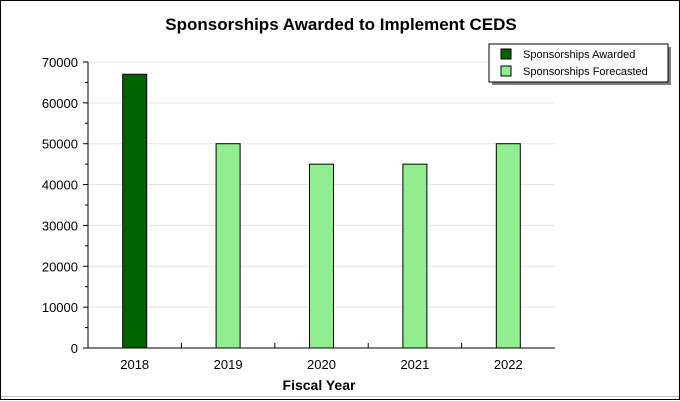 This screenshot has width=680, height=401. I want to click on x-tick-label: 2019, so click(228, 364).